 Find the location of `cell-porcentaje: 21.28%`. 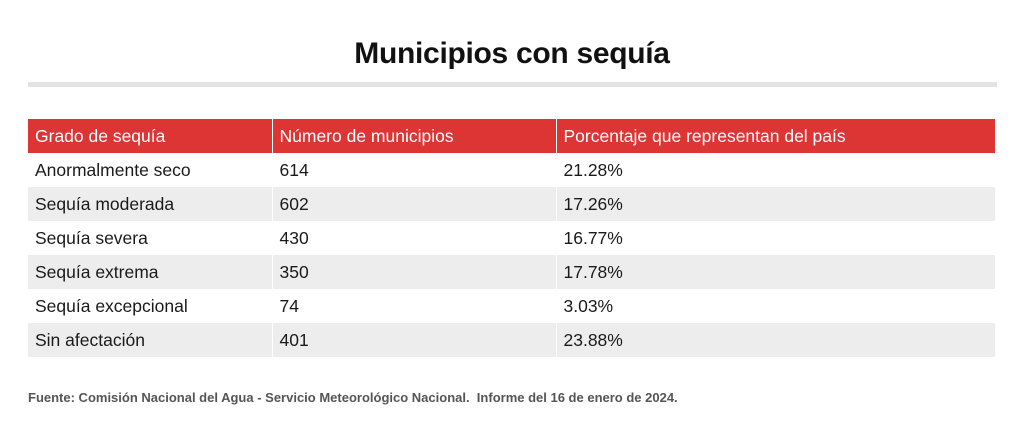

cell-porcentaje: 21.28% is located at coordinates (775, 170).